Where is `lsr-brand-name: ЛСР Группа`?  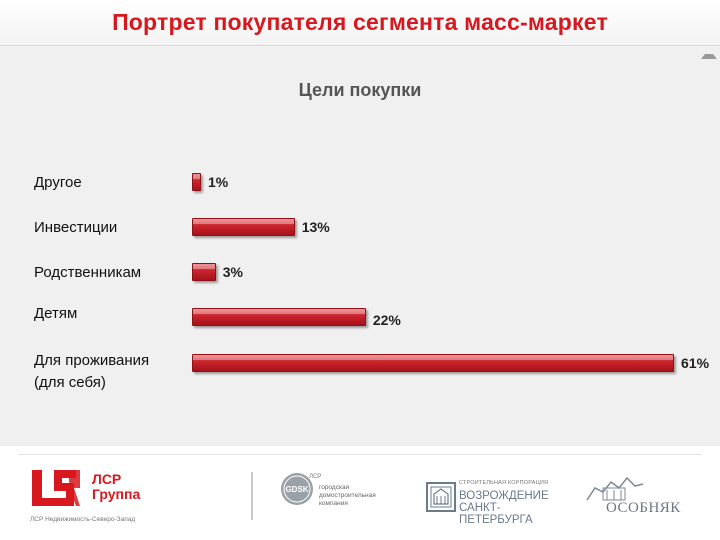
lsr-brand-name: ЛСР Группа is located at coordinates (122, 487).